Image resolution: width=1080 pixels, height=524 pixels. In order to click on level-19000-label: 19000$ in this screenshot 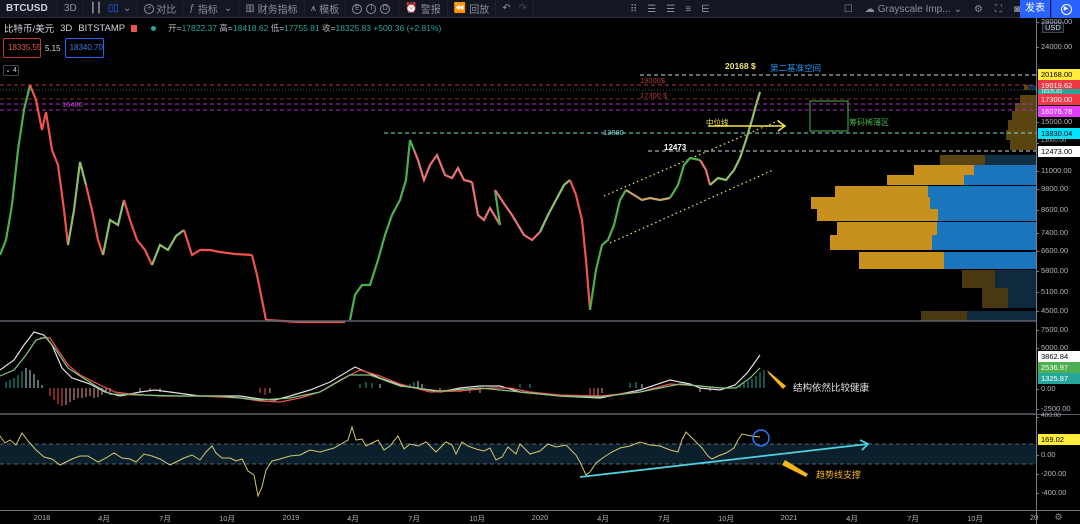, I will do `click(653, 80)`.